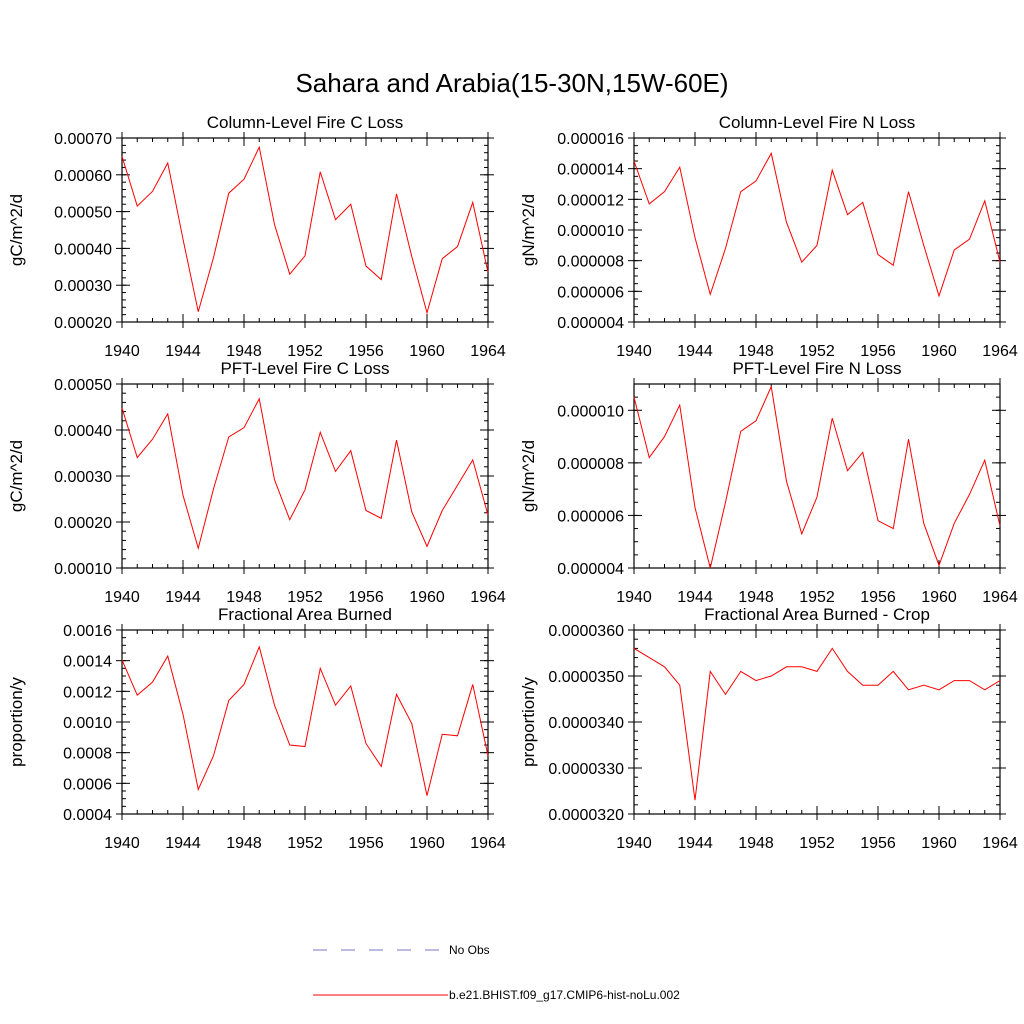 Image resolution: width=1024 pixels, height=1024 pixels. What do you see at coordinates (87, 784) in the screenshot?
I see `y-tick-label: 0.0006` at bounding box center [87, 784].